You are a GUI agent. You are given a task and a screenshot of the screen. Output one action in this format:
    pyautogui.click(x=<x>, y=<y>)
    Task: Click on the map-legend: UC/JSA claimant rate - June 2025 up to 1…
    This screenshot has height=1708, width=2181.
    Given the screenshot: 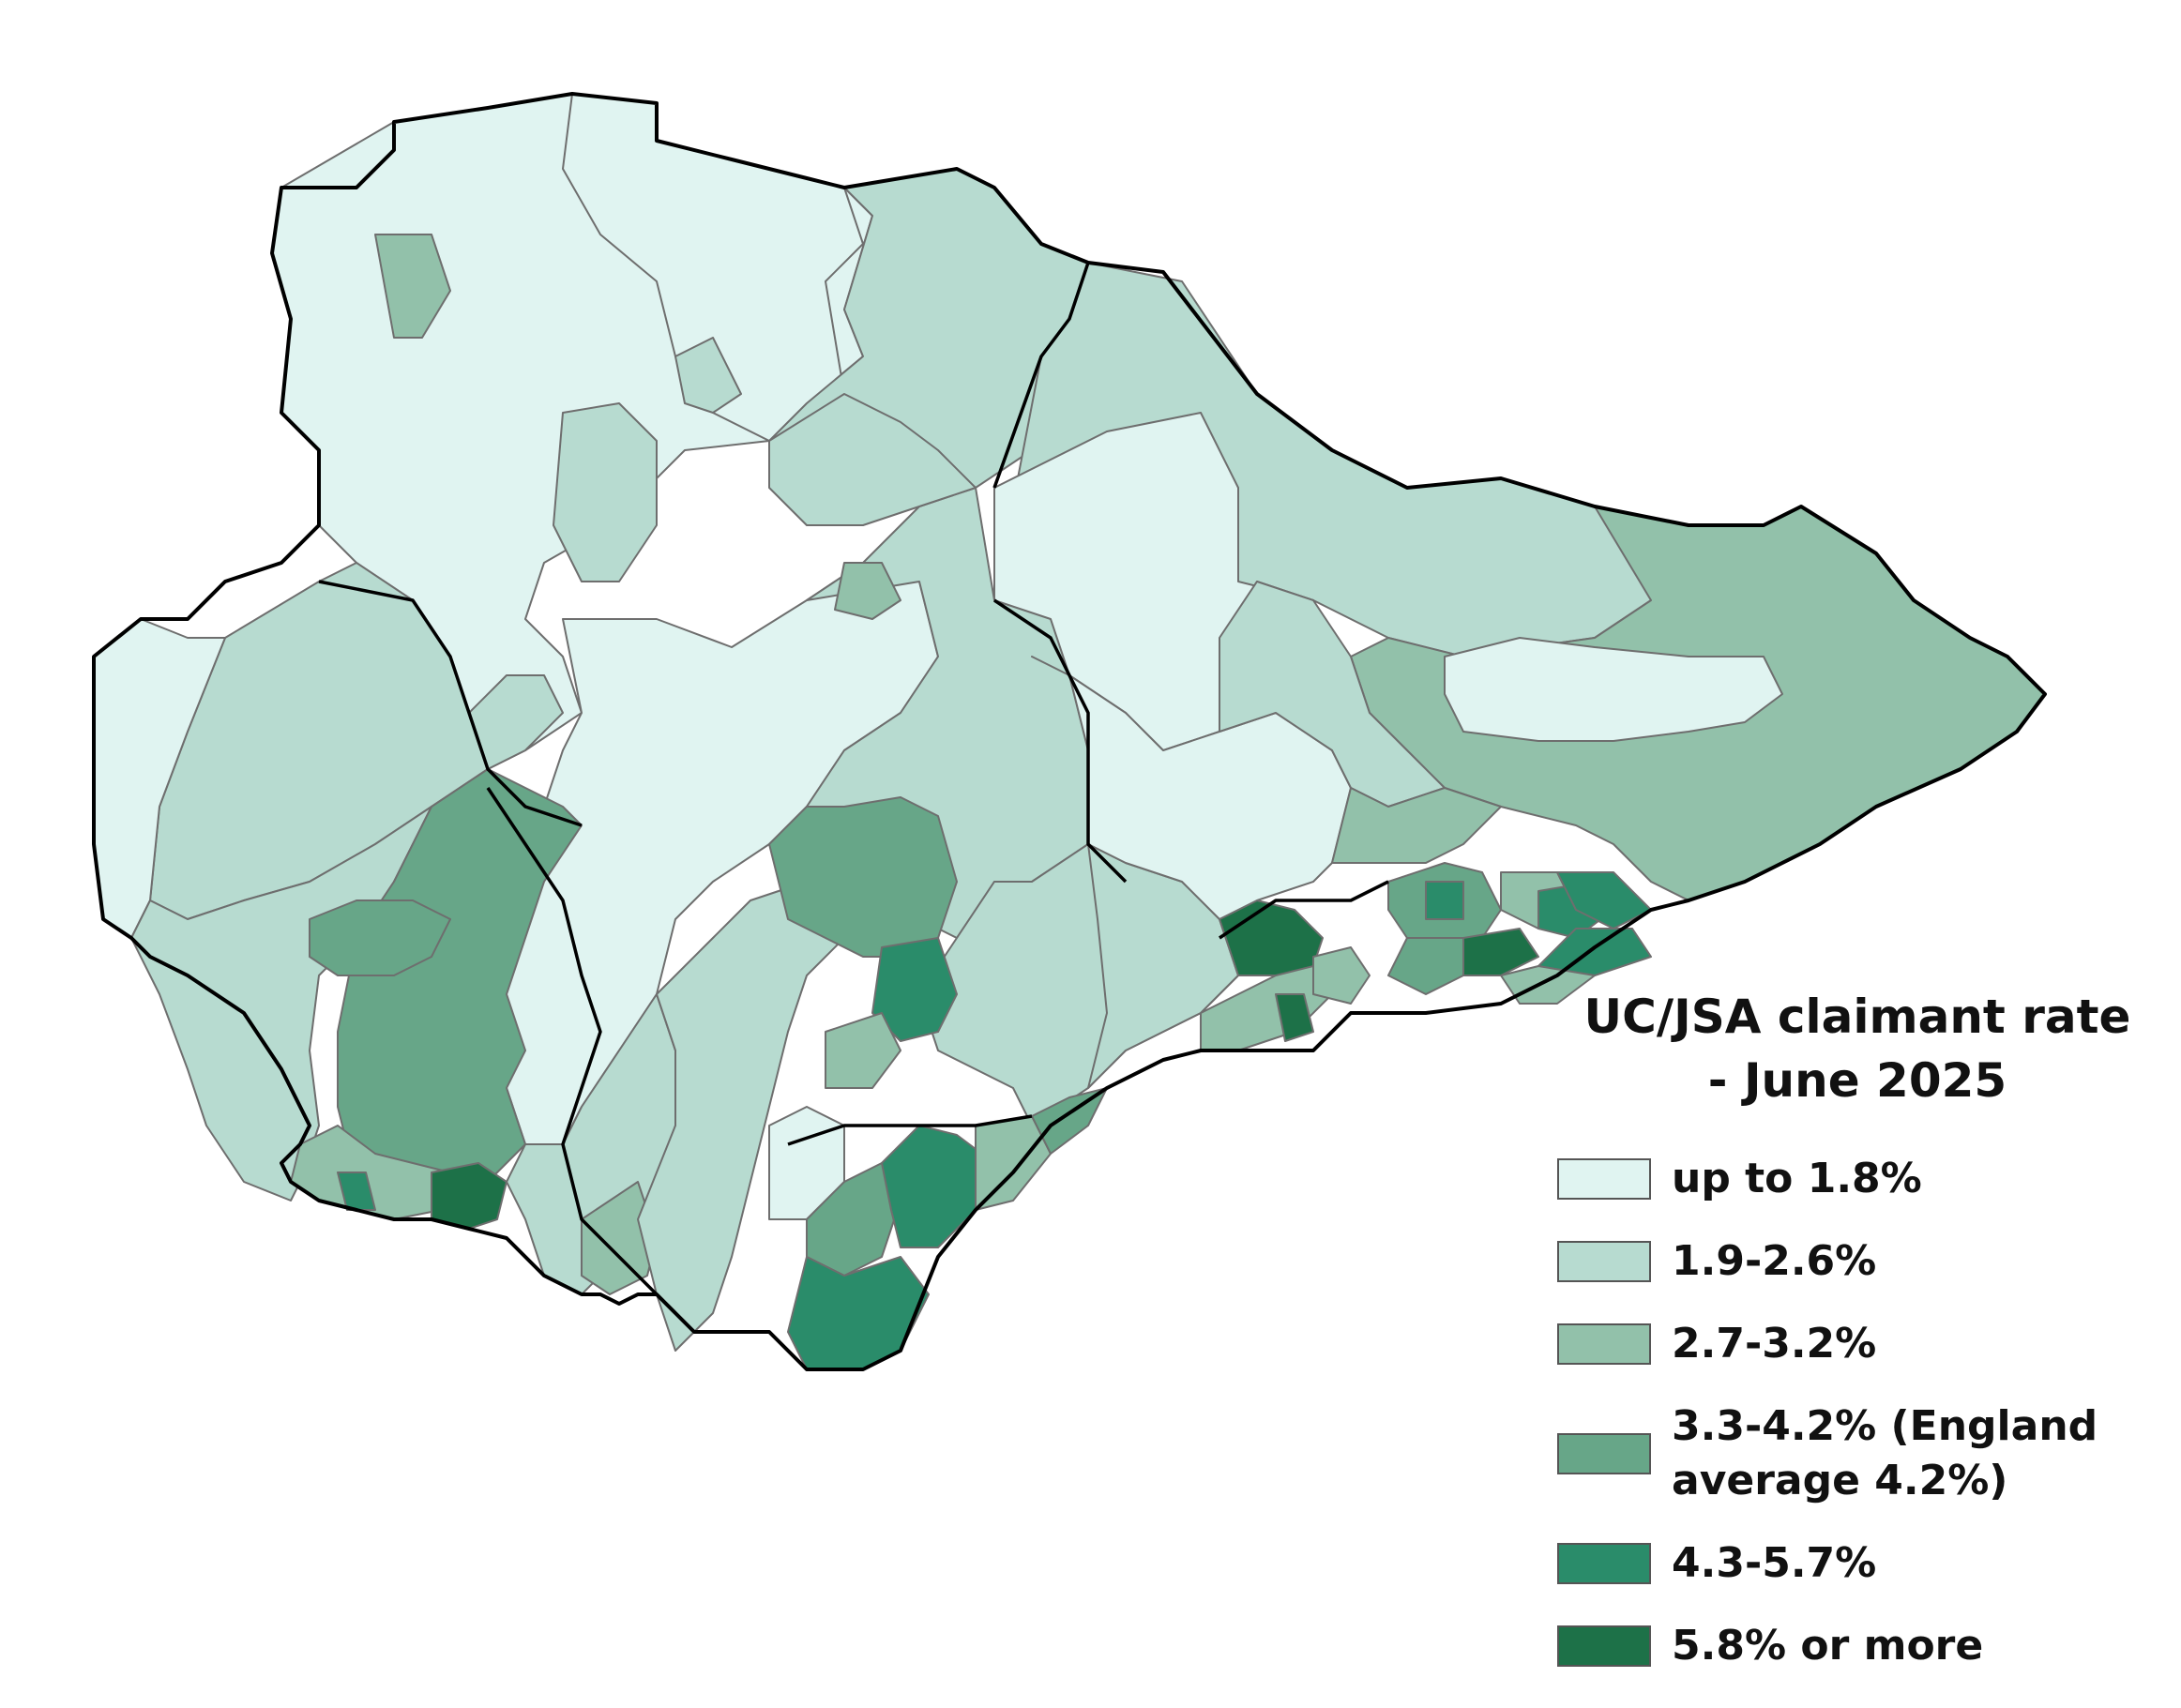 What is the action you would take?
    pyautogui.click(x=1858, y=1343)
    